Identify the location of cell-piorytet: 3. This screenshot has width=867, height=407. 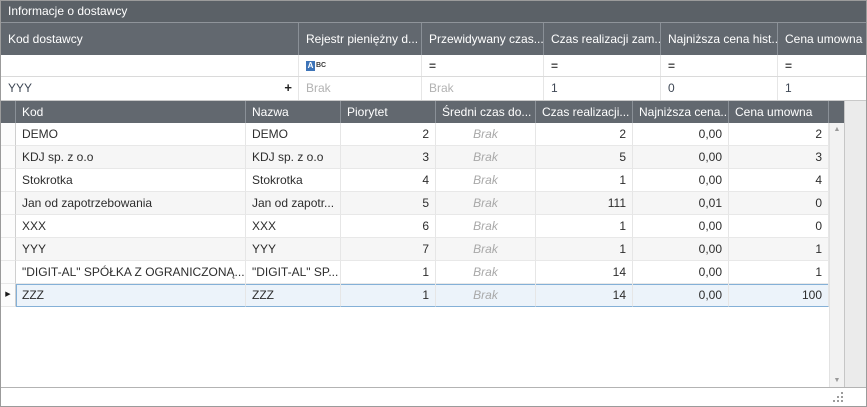
(388, 157).